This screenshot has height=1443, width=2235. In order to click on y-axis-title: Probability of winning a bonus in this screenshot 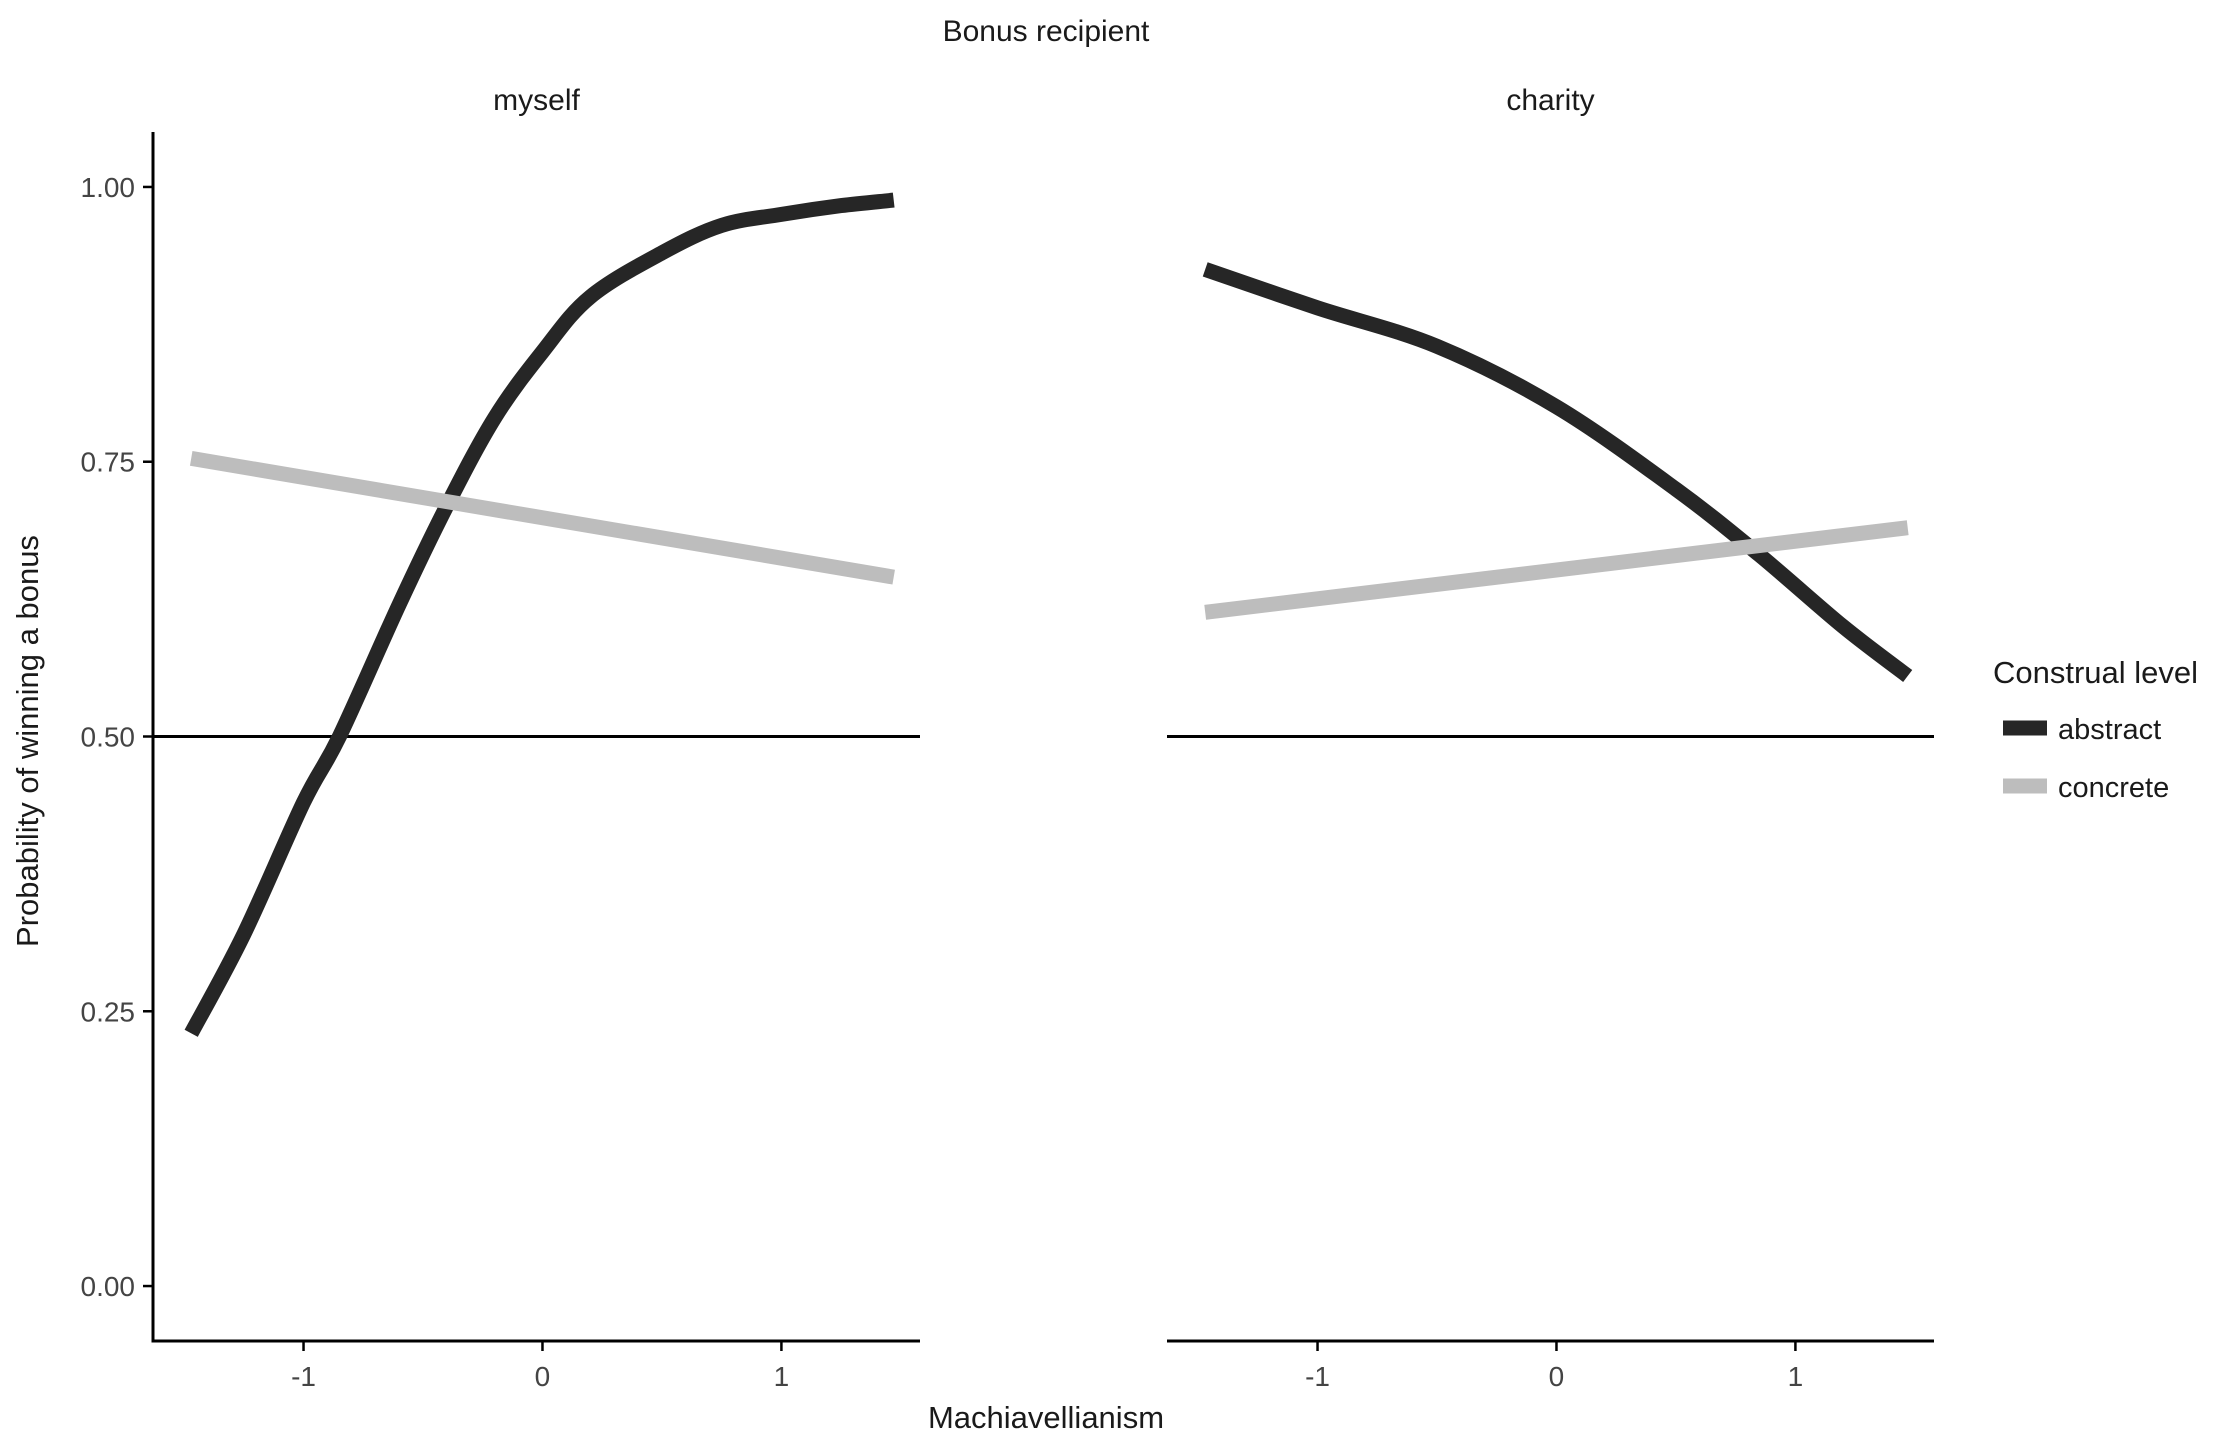, I will do `click(27, 741)`.